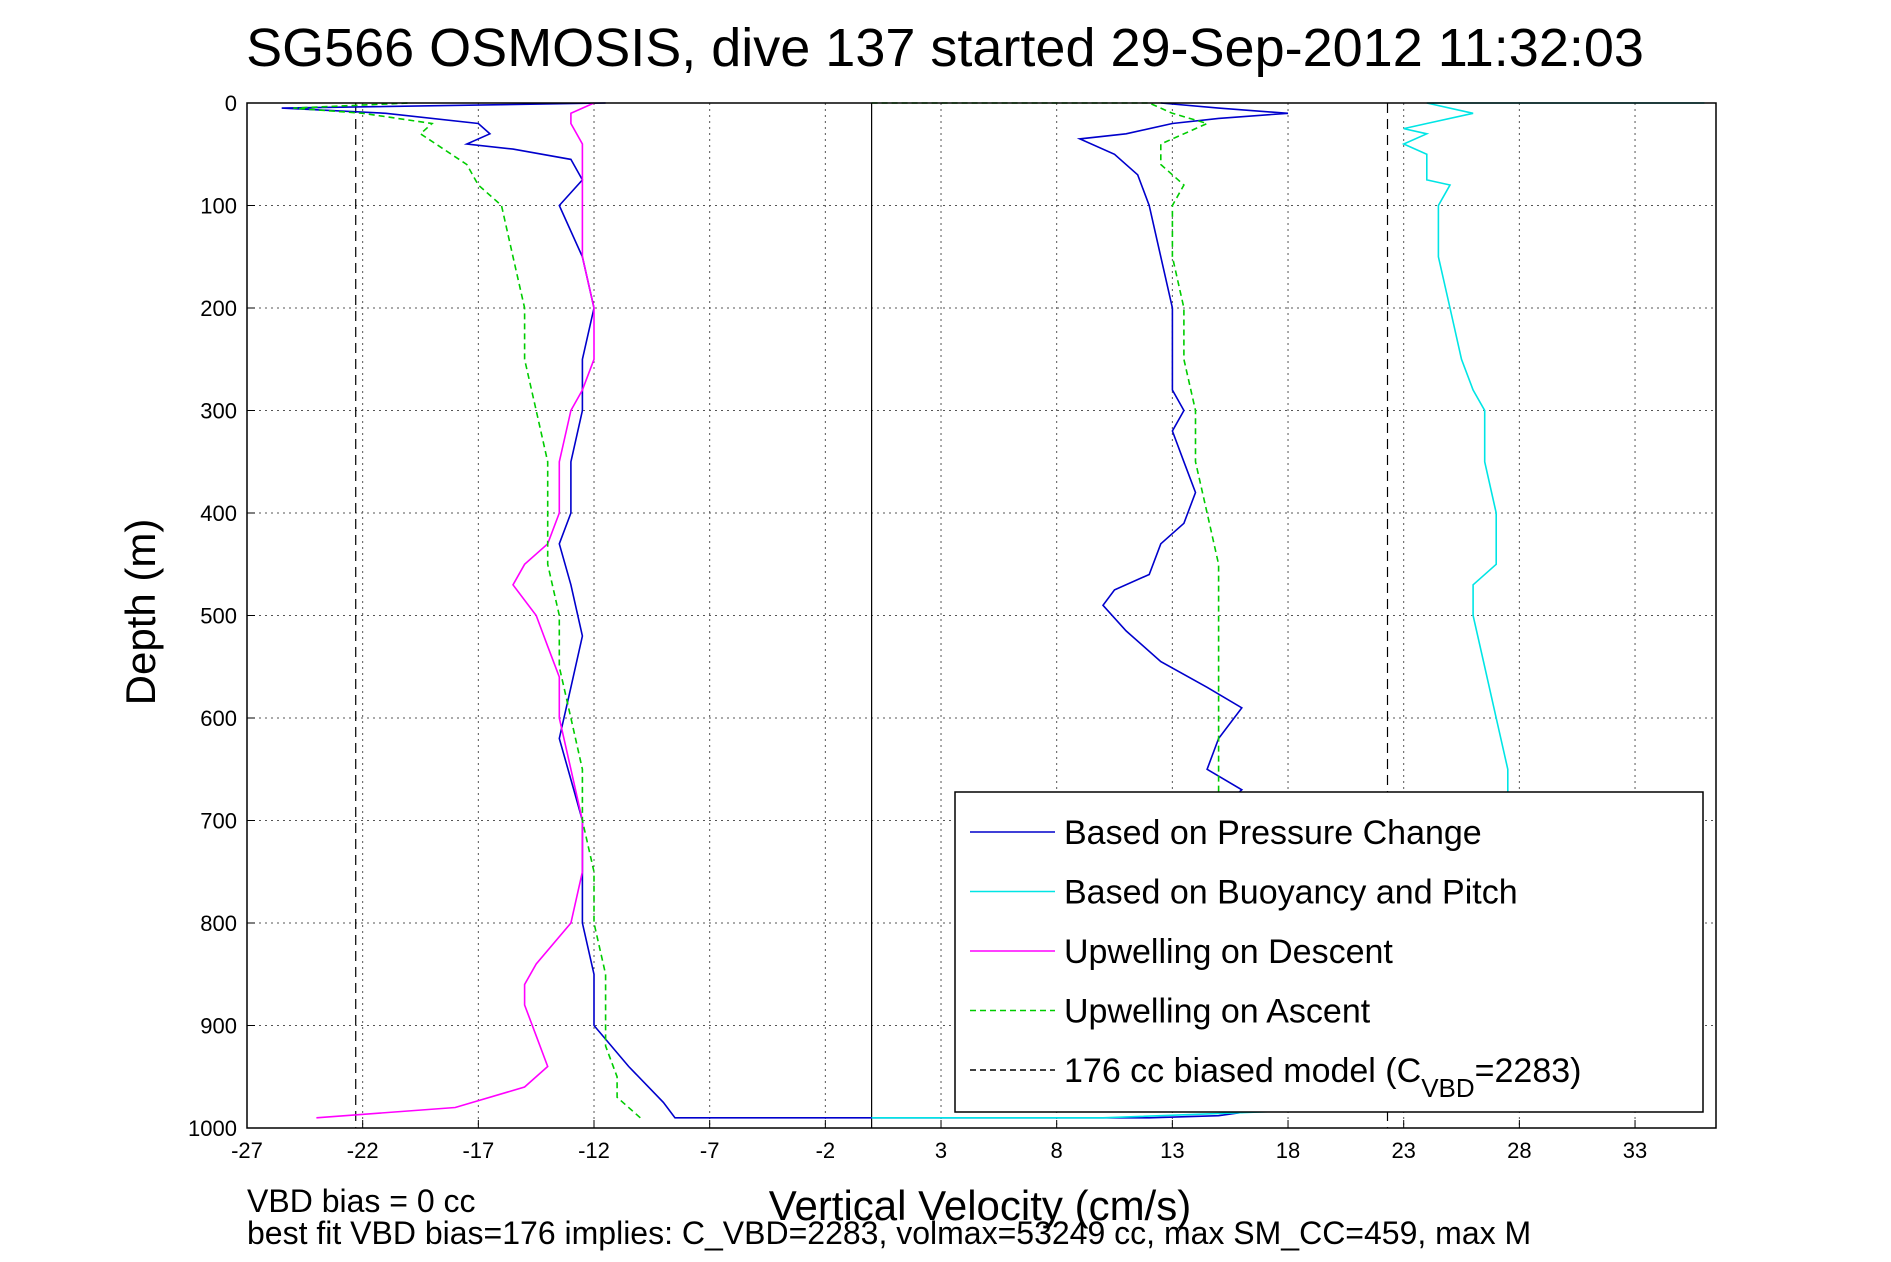 The width and height of the screenshot is (1891, 1262). I want to click on x-tick-label: -12, so click(594, 1150).